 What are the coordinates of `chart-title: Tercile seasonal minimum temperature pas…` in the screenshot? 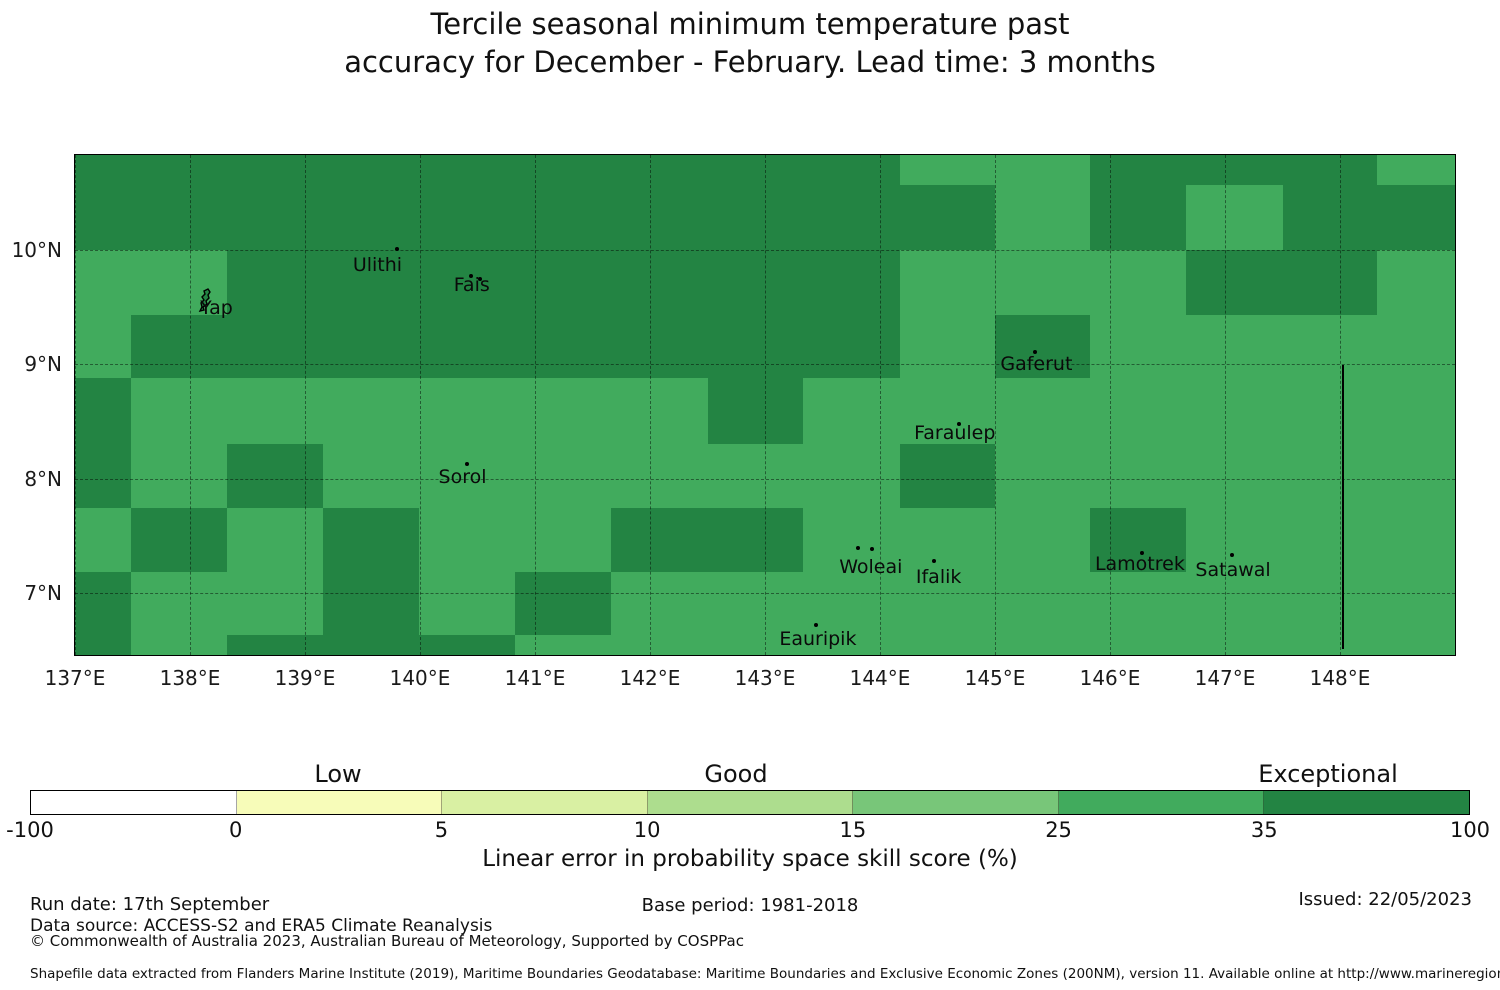 It's located at (750, 43).